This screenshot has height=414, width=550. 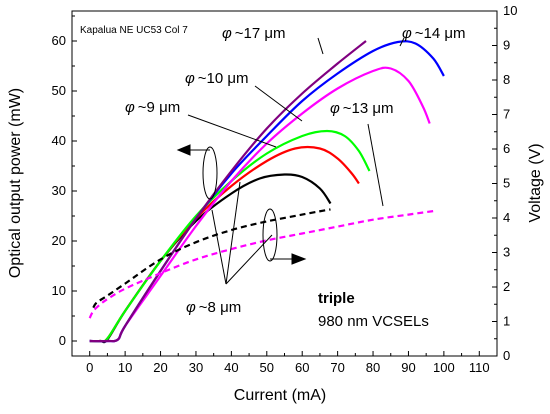 What do you see at coordinates (434, 33) in the screenshot?
I see `annot-d14: φ ~14 μm` at bounding box center [434, 33].